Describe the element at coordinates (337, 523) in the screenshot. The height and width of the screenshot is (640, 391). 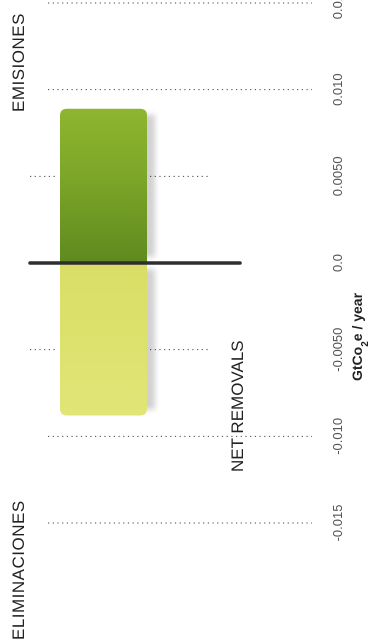
I see `tick-label-0: -0.015` at that location.